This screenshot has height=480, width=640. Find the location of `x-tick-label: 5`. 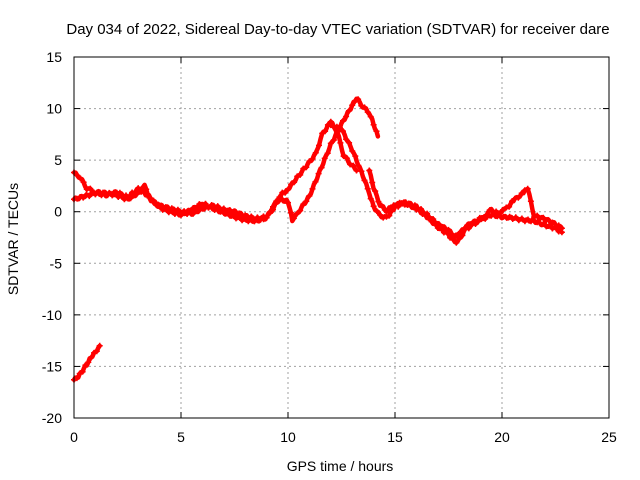

x-tick-label: 5 is located at coordinates (181, 437).